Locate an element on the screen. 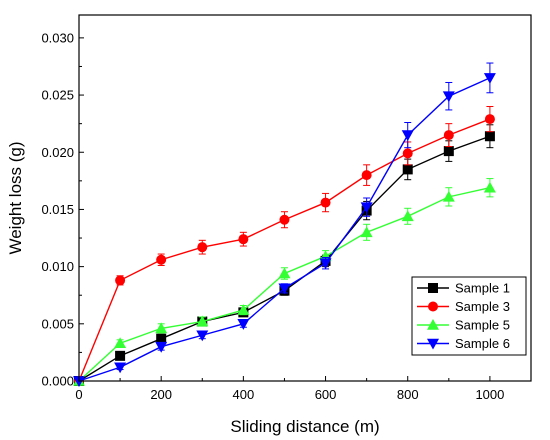 This screenshot has width=550, height=440. y-tick-label: 0.025 is located at coordinates (57, 95).